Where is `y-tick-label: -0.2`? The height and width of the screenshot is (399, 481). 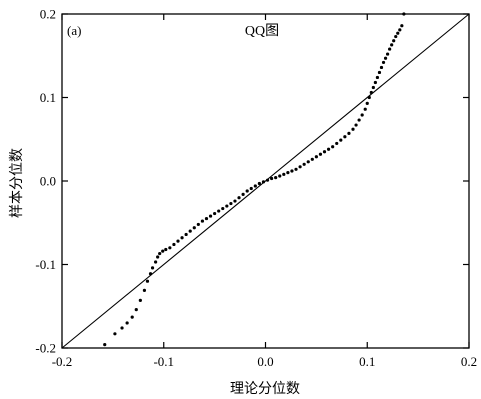
y-tick-label: -0.2 is located at coordinates (45, 348).